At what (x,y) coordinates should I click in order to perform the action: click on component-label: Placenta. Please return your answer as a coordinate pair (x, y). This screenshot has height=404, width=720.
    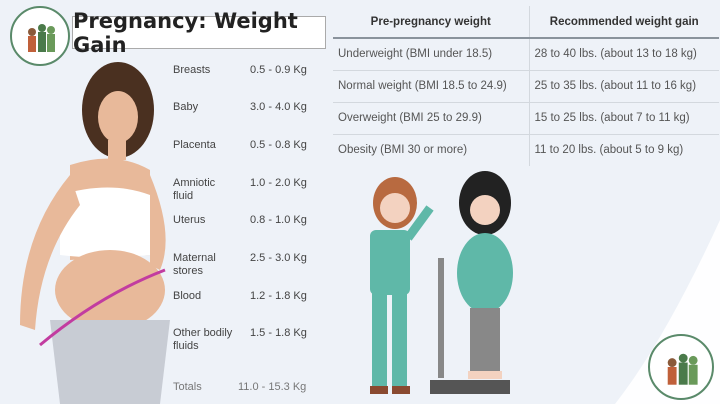
    Looking at the image, I should click on (194, 145).